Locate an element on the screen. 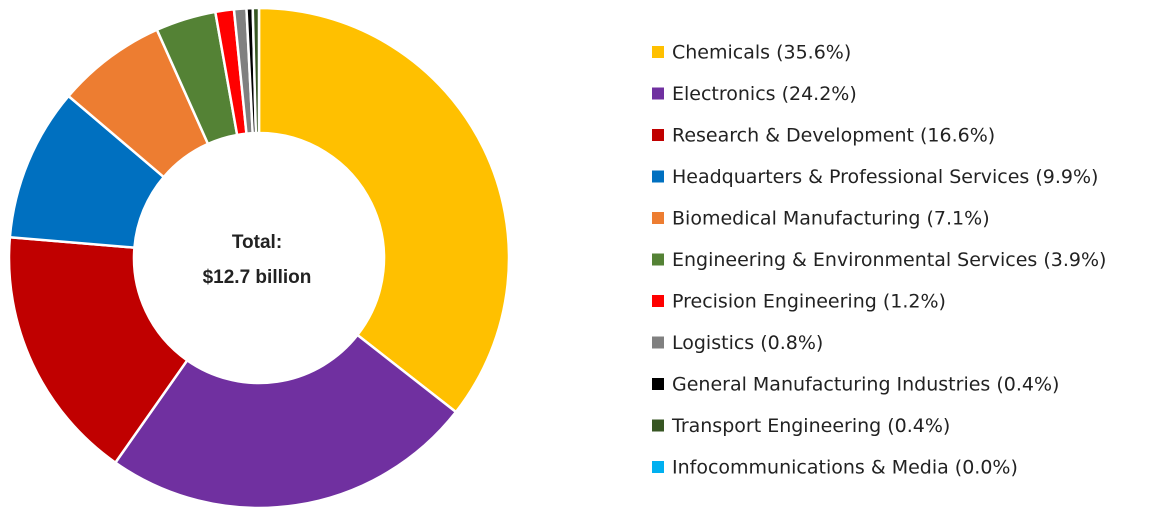 This screenshot has width=1171, height=512. legend-label: General Manufacturing Industries (0.4%) is located at coordinates (865, 385).